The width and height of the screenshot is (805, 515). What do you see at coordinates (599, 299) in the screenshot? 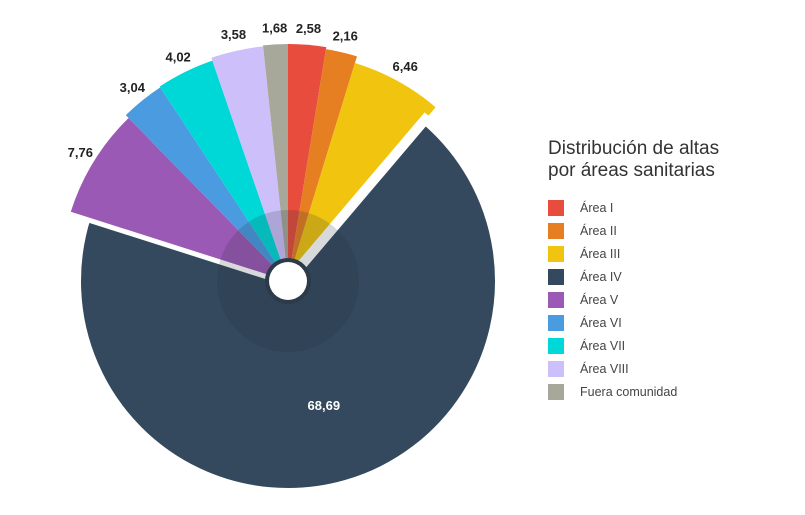
I see `legend-label: Área V` at bounding box center [599, 299].